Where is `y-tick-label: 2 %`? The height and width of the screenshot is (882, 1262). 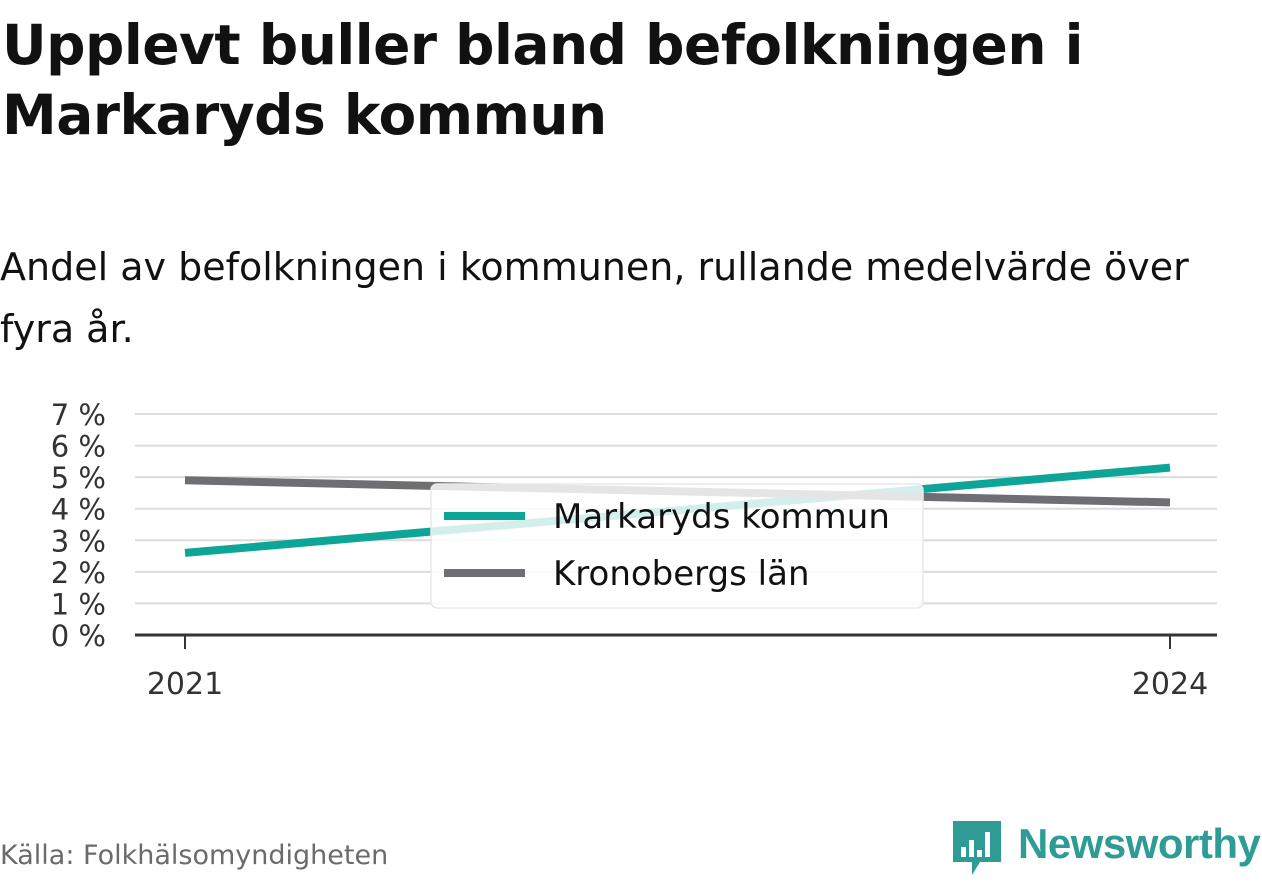
y-tick-label: 2 % is located at coordinates (78, 573).